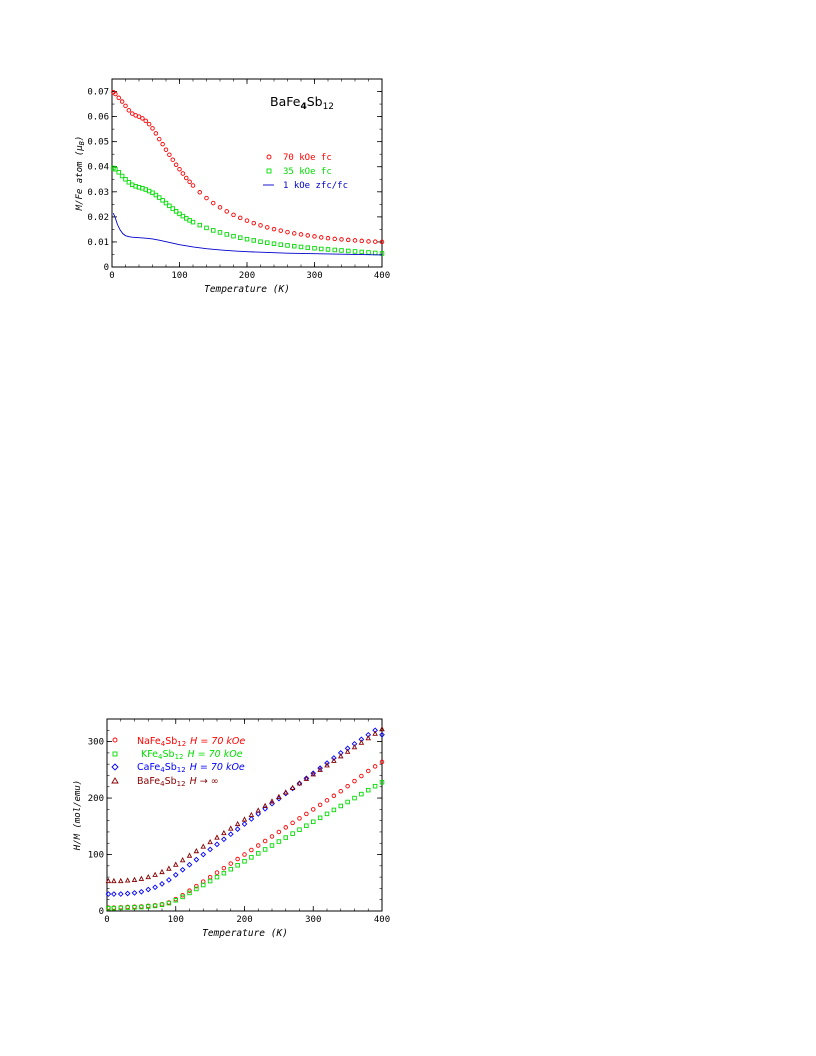  I want to click on legend-entry: NaFe4Sb12 H = 70 kOe, so click(191, 742).